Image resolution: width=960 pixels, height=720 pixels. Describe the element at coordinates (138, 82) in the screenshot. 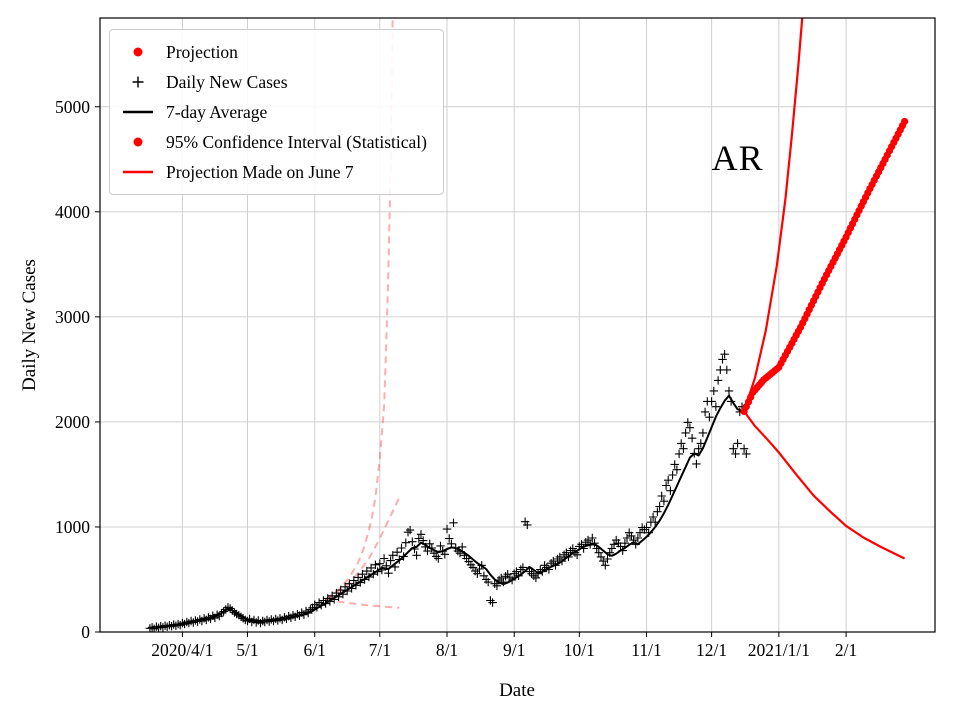

I see `plus-marker-icon` at that location.